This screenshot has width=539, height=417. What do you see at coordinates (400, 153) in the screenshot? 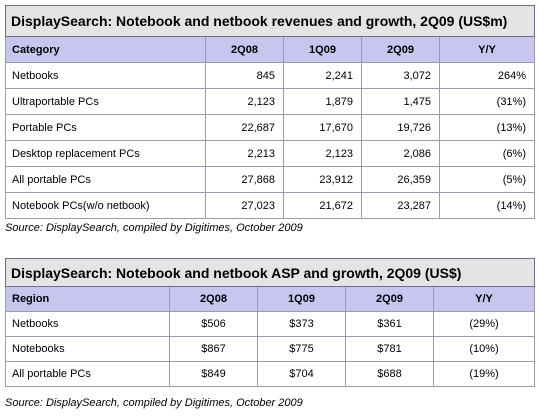
I see `cell-value: 2,086` at bounding box center [400, 153].